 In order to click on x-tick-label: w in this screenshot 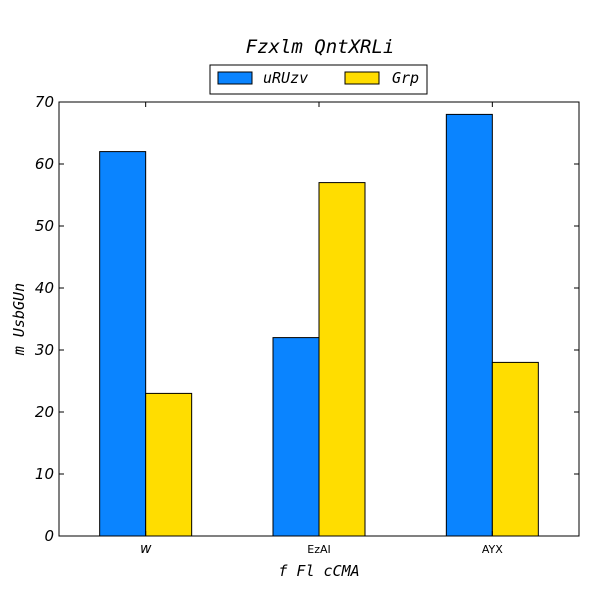, I will do `click(146, 549)`.